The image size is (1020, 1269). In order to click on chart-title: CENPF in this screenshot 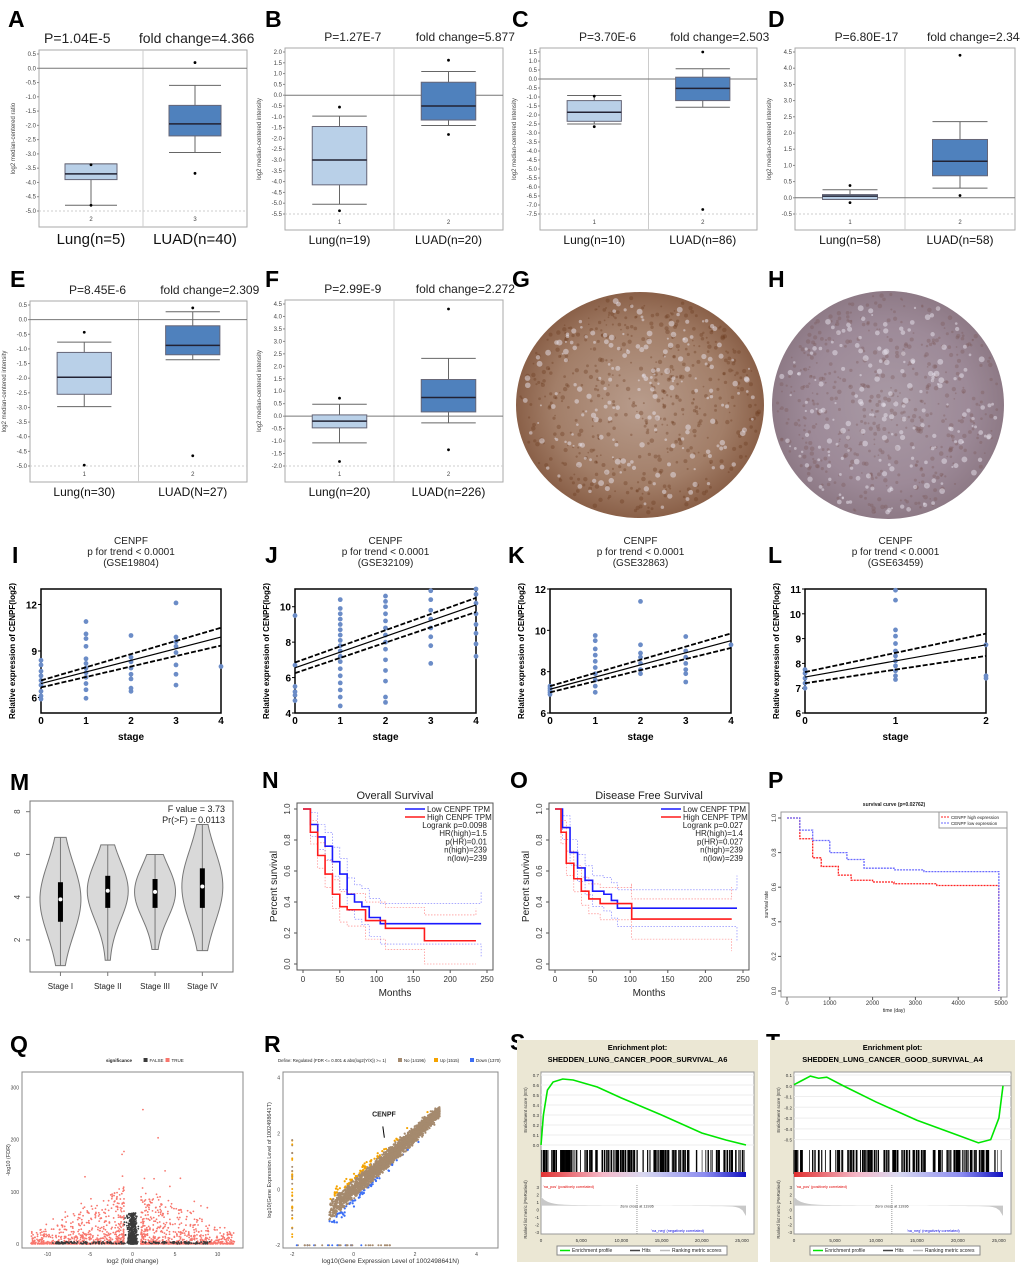, I will do `click(386, 541)`.